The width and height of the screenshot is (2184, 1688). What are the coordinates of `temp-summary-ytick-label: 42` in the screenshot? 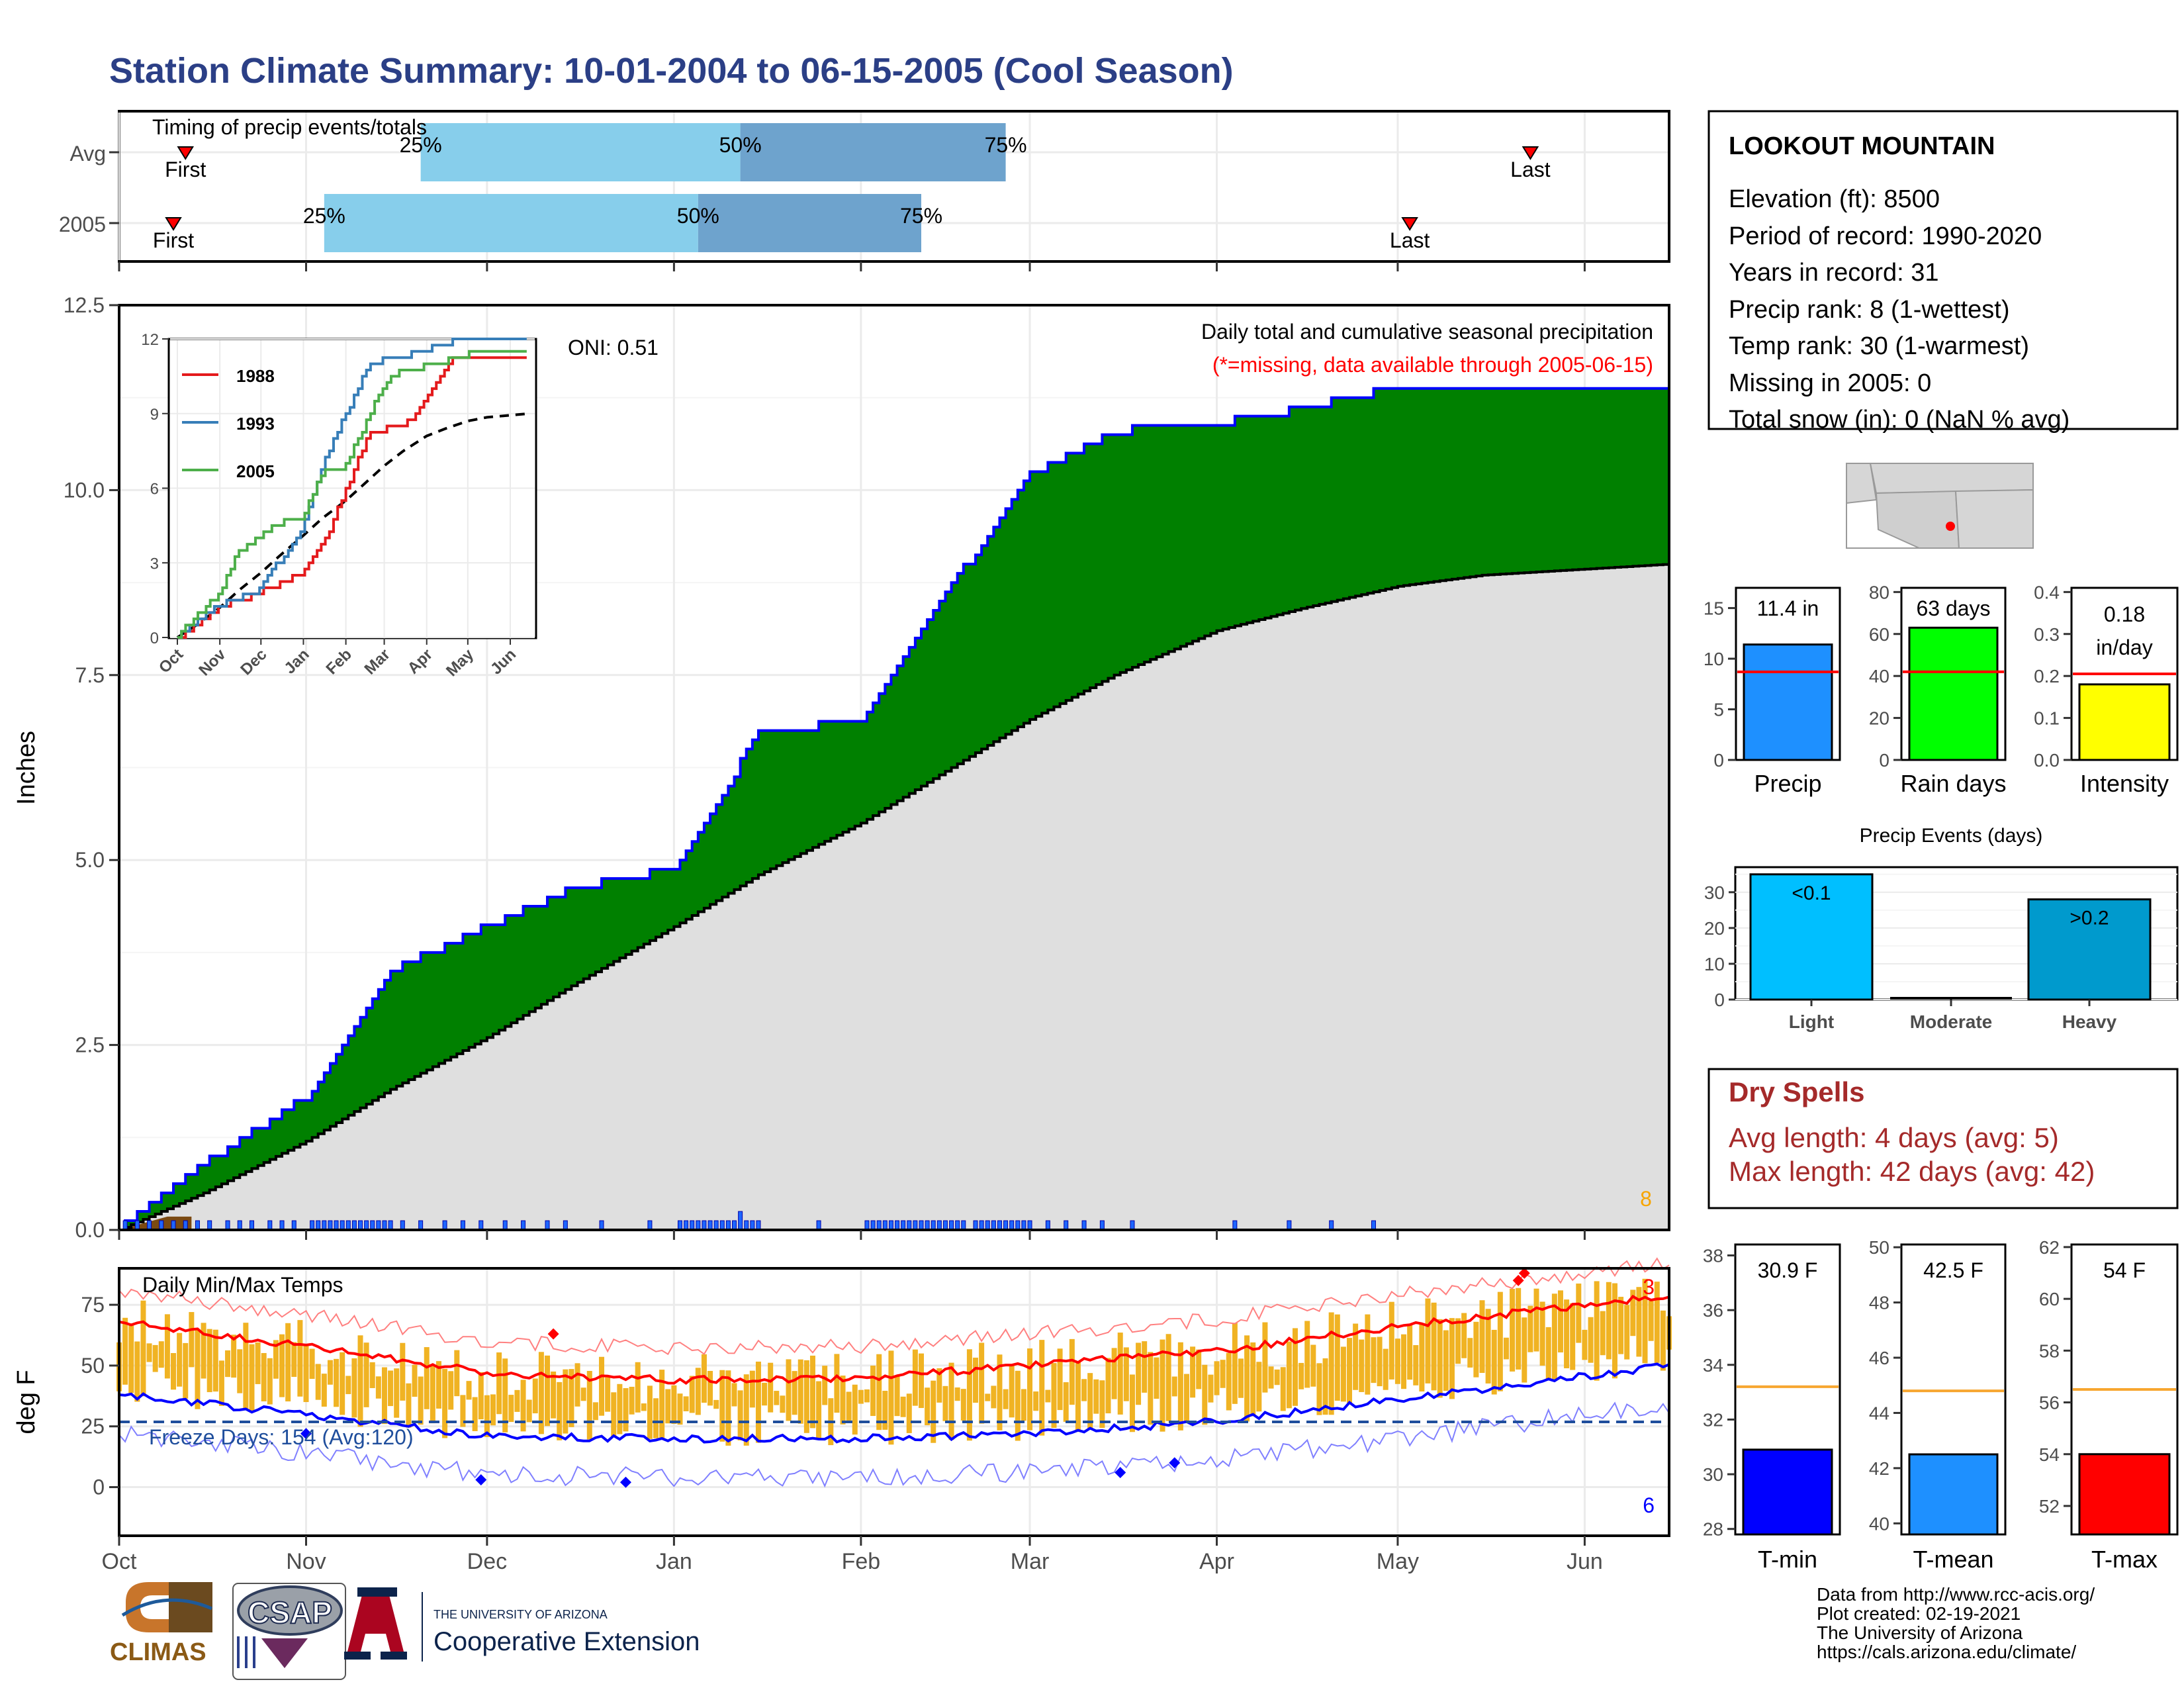 It's located at (1879, 1468).